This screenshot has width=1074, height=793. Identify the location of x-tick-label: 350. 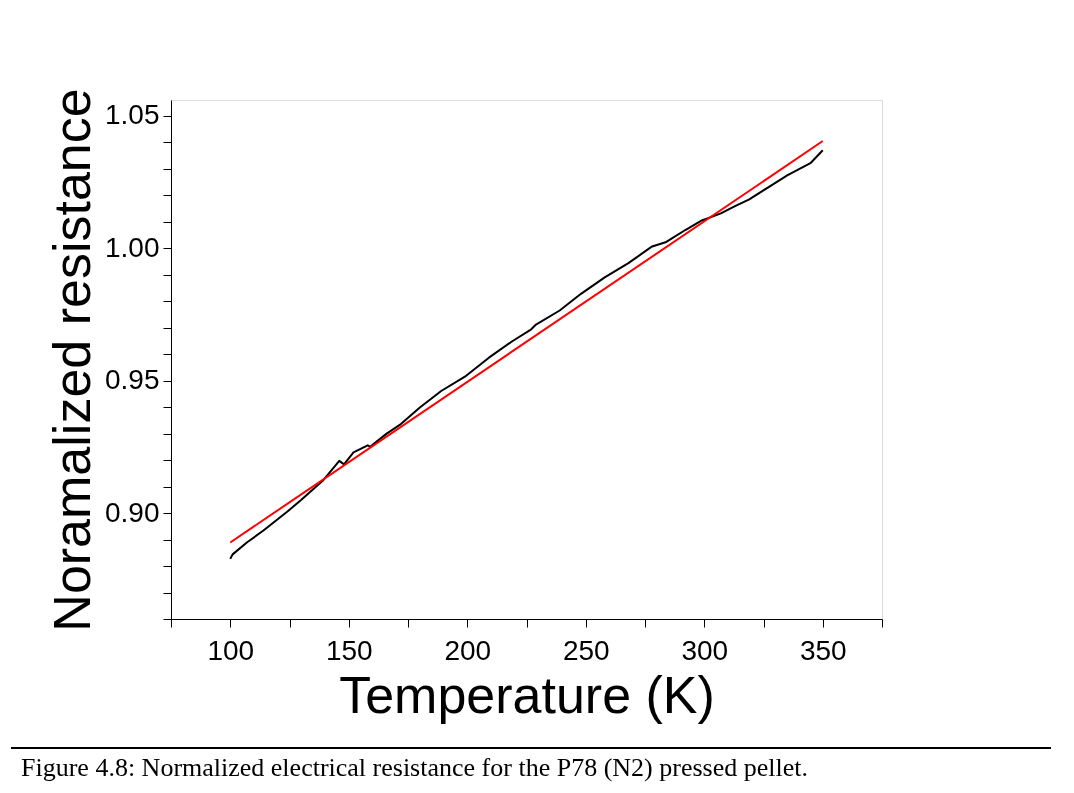
(823, 650).